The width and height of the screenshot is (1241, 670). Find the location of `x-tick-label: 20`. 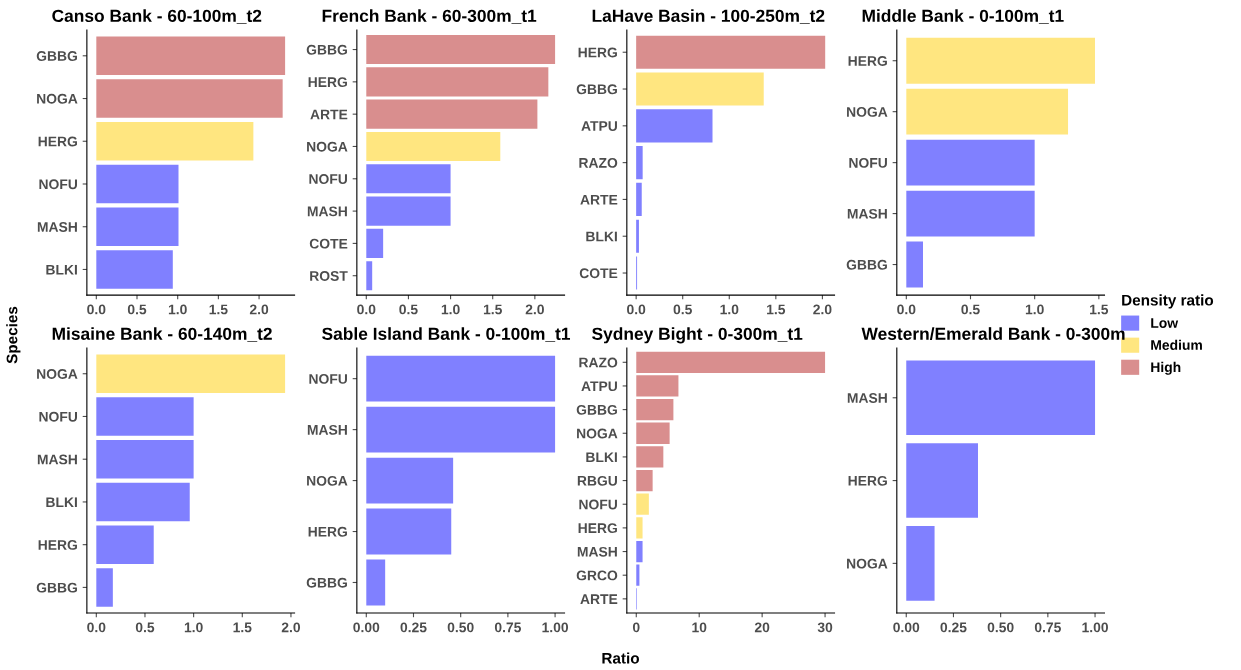

x-tick-label: 20 is located at coordinates (762, 627).